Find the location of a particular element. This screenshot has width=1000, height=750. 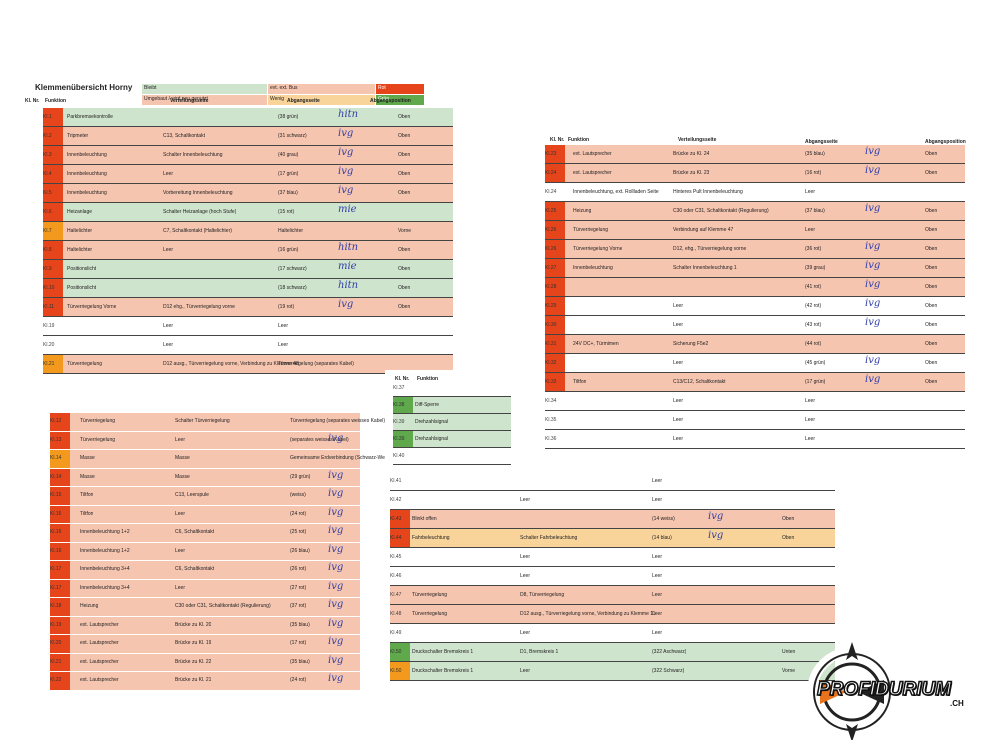

terminal-number: Kl.17 is located at coordinates (60, 570).